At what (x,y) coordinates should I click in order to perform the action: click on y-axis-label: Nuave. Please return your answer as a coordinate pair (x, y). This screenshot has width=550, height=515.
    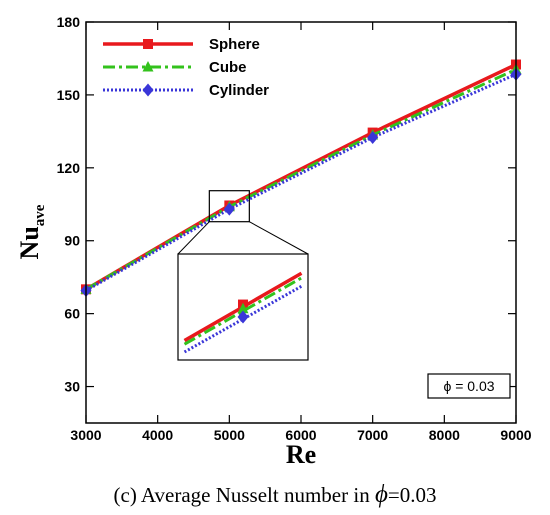
    Looking at the image, I should click on (31, 231).